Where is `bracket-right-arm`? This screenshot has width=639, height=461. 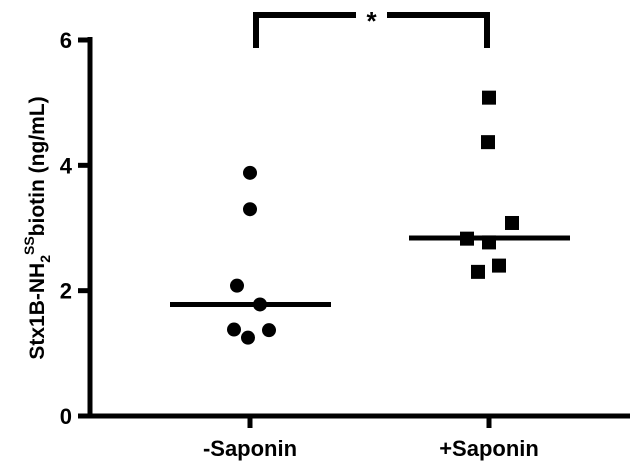
bracket-right-arm is located at coordinates (438, 30).